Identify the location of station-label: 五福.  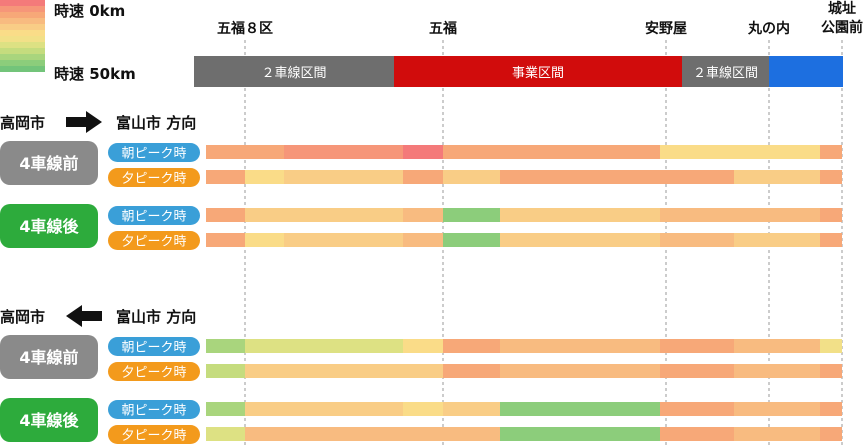
(443, 28).